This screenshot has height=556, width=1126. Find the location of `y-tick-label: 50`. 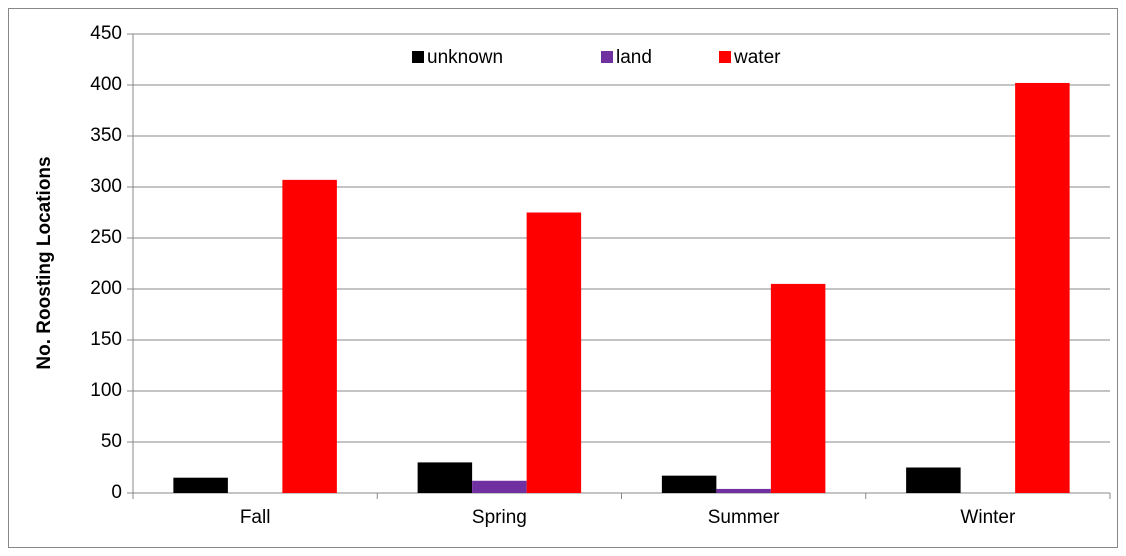

y-tick-label: 50 is located at coordinates (111, 441).